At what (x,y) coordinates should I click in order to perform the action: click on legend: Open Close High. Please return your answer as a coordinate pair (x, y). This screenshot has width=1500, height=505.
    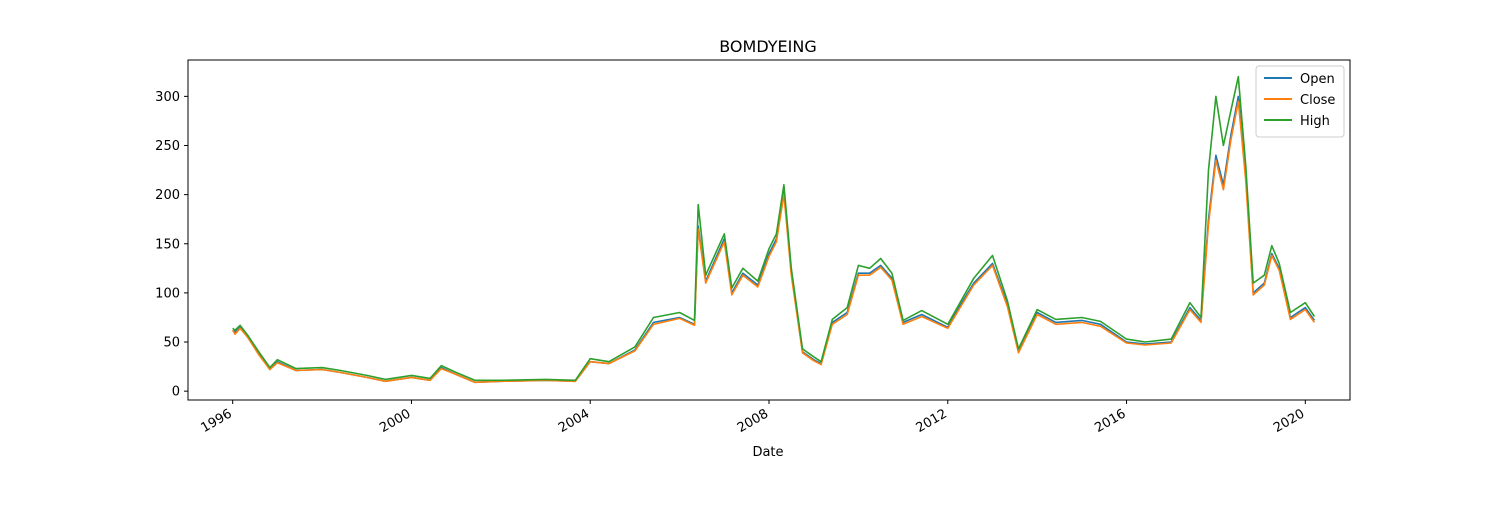
    Looking at the image, I should click on (1300, 101).